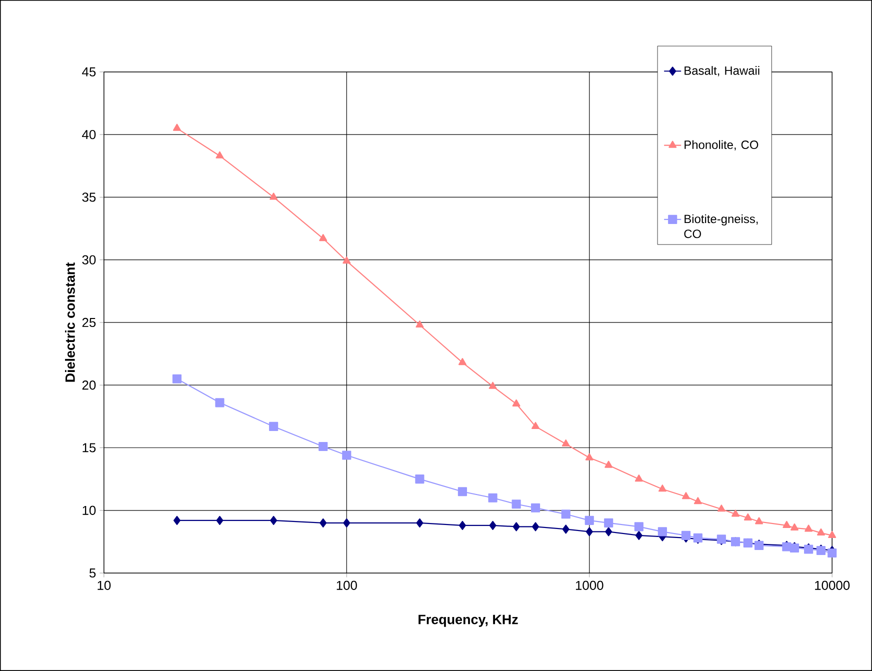 Image resolution: width=872 pixels, height=671 pixels. Describe the element at coordinates (89, 71) in the screenshot. I see `y-tick-label: 45` at that location.